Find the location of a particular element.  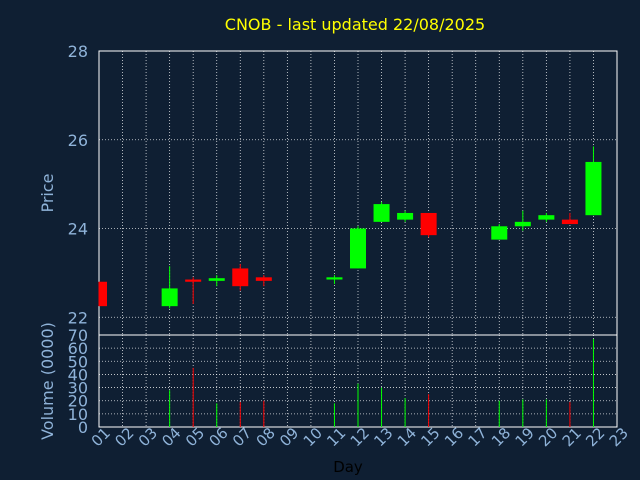

price-tick-label: 22 is located at coordinates (78, 317).